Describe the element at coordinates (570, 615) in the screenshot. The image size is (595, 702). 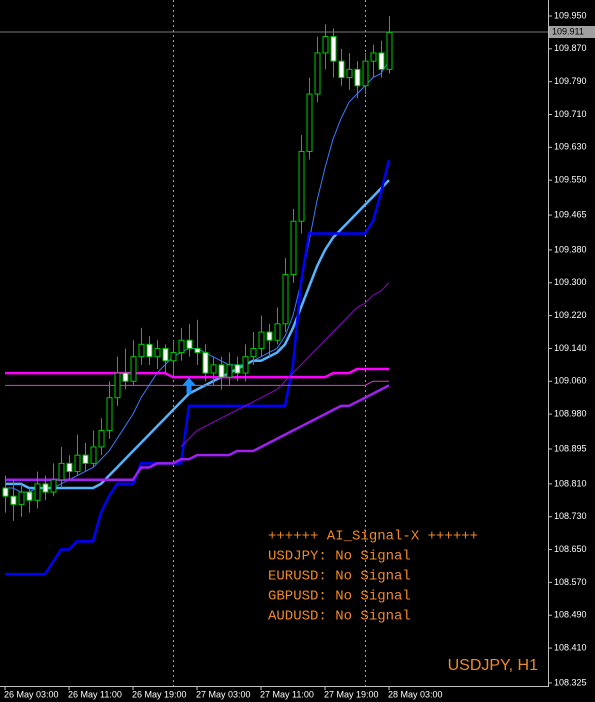
I see `y-tick-label: 108.490` at that location.